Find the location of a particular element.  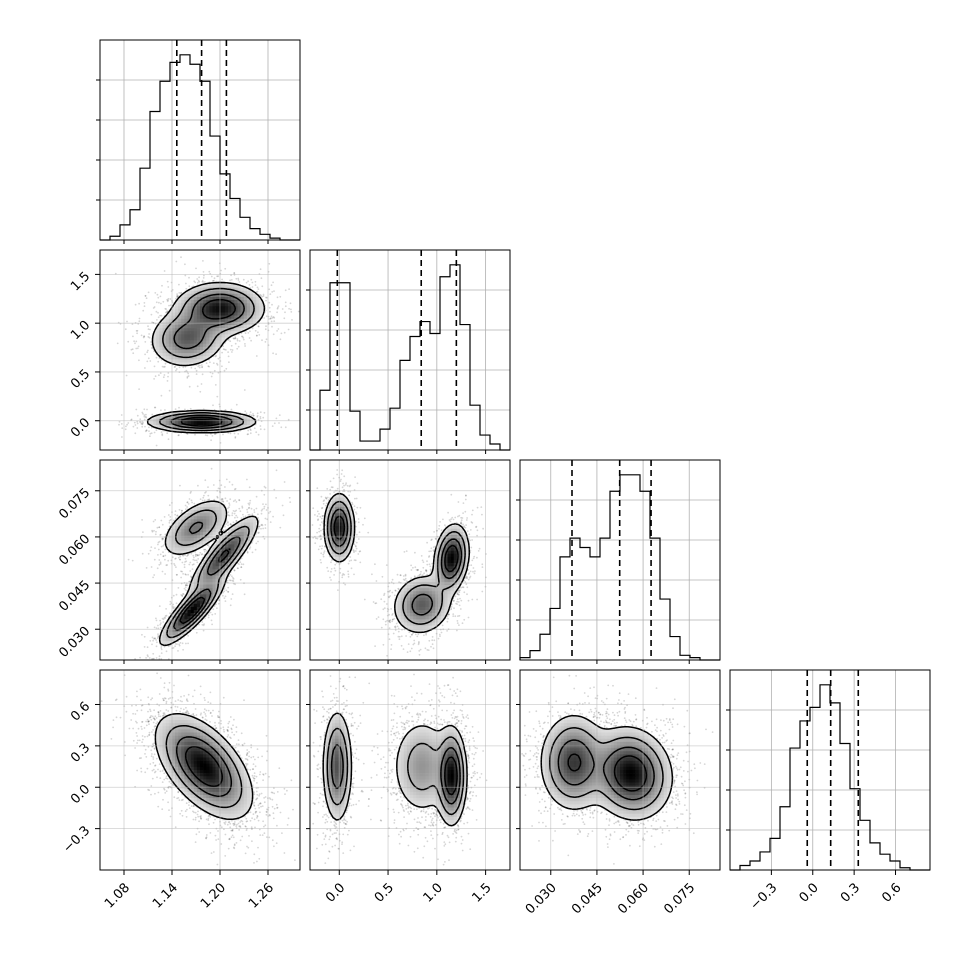

y-tick-label: 0.6 is located at coordinates (80, 711).